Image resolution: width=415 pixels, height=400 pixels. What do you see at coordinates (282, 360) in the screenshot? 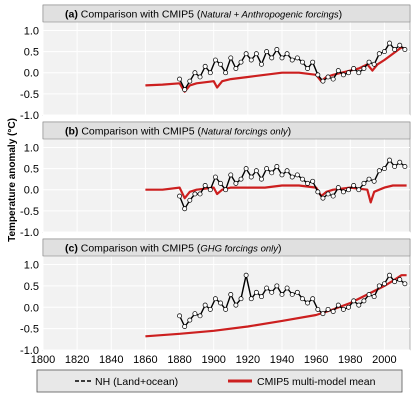
I see `x-tick-label: 1940` at bounding box center [282, 360].